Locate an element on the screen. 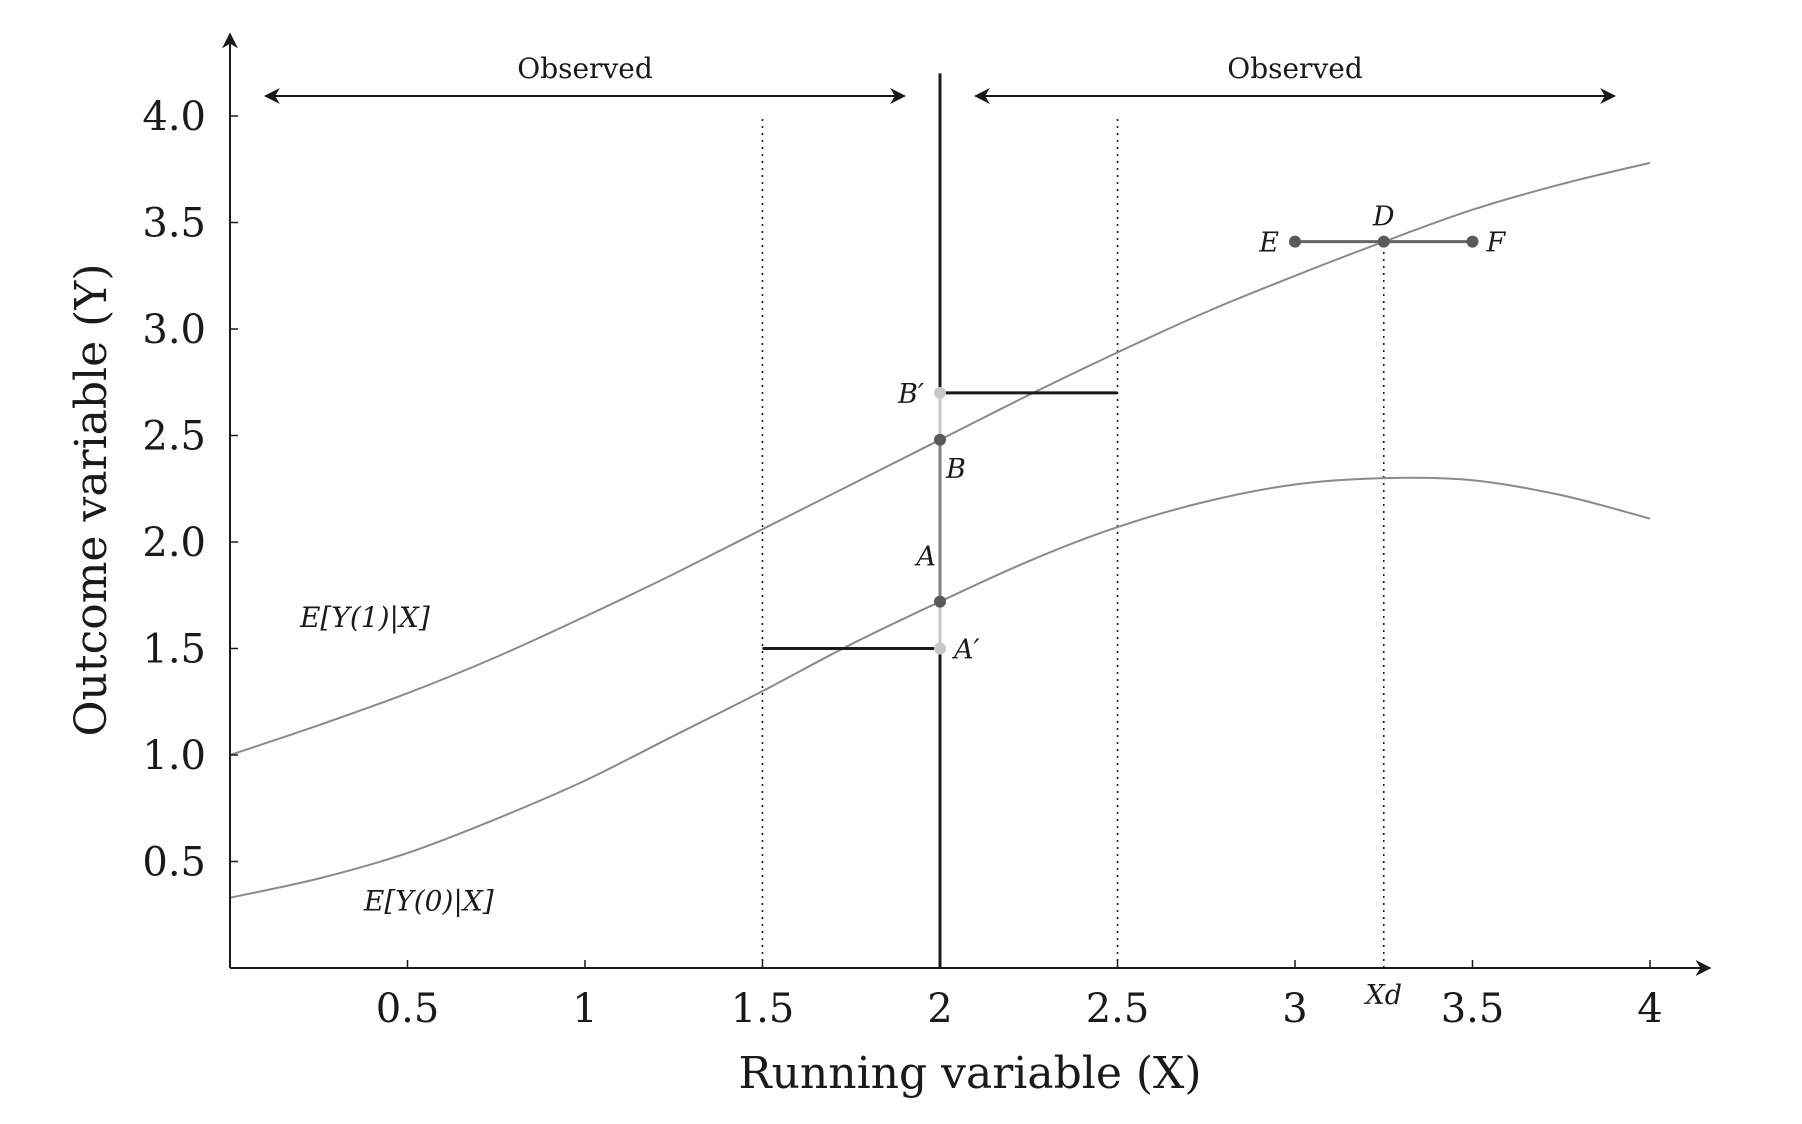 The height and width of the screenshot is (1124, 1802). y-tick-label-6: 3.5 is located at coordinates (174, 224).